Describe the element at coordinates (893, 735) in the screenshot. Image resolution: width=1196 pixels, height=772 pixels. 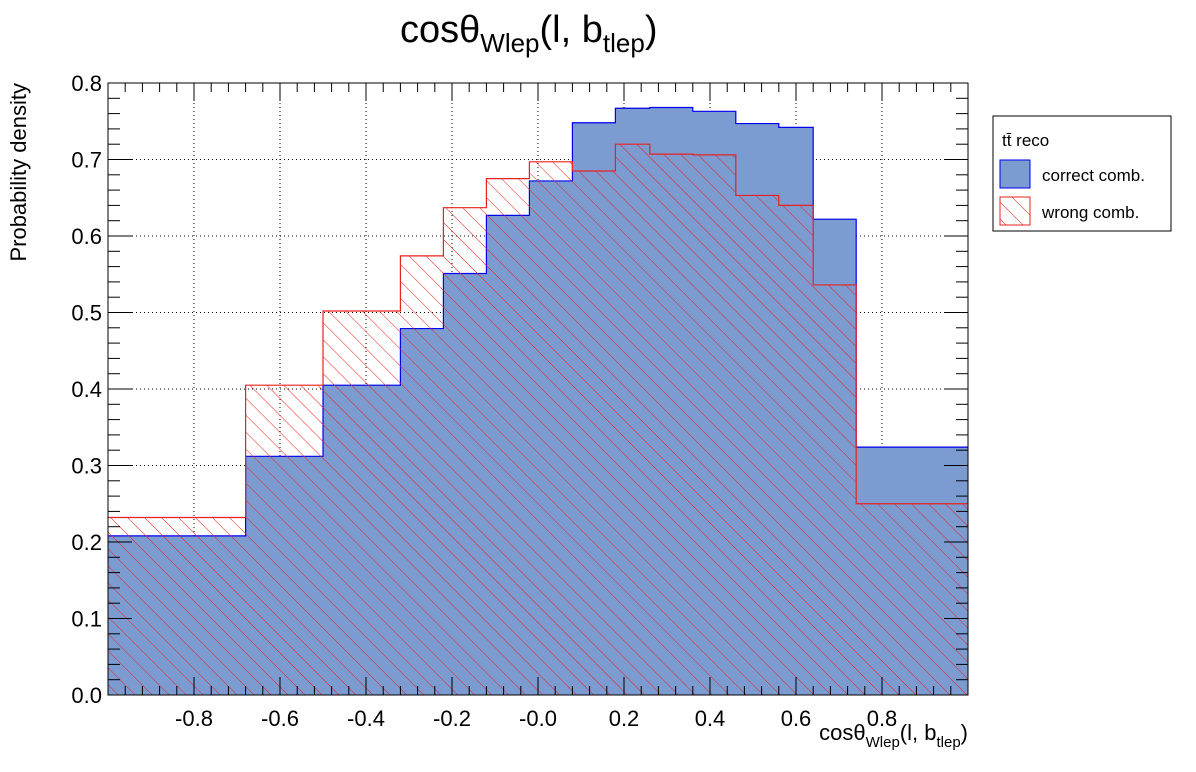
I see `x-axis-label: cosθWlep(l, btlep)` at that location.